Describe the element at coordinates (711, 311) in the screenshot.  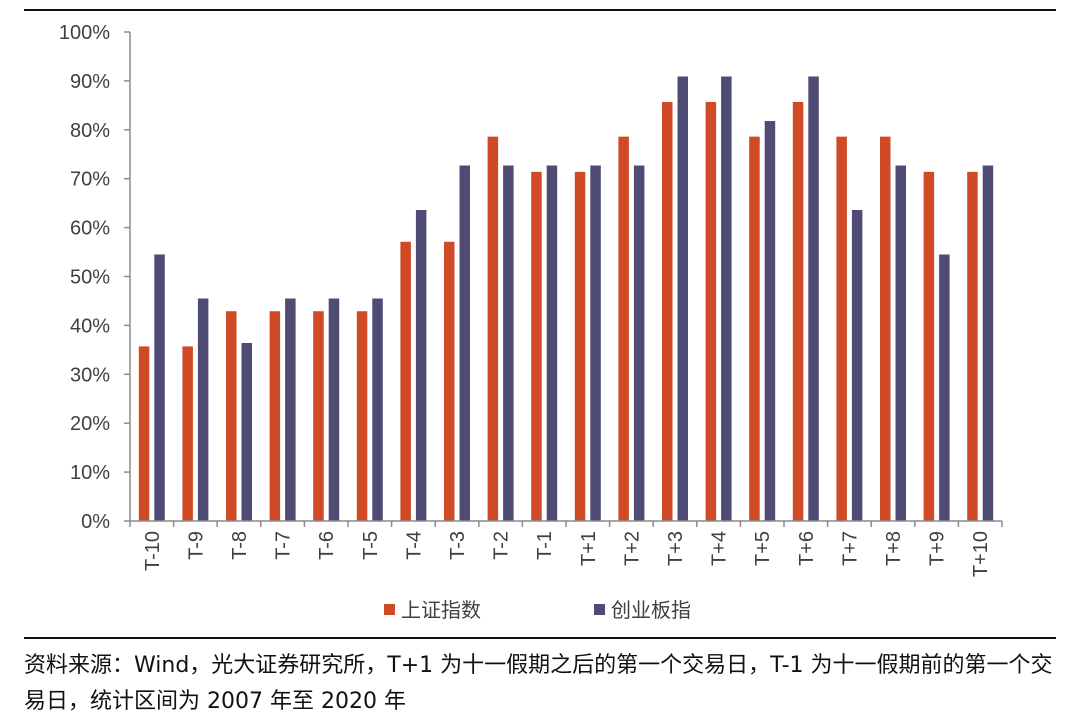
I see `bar-sse-T+4` at that location.